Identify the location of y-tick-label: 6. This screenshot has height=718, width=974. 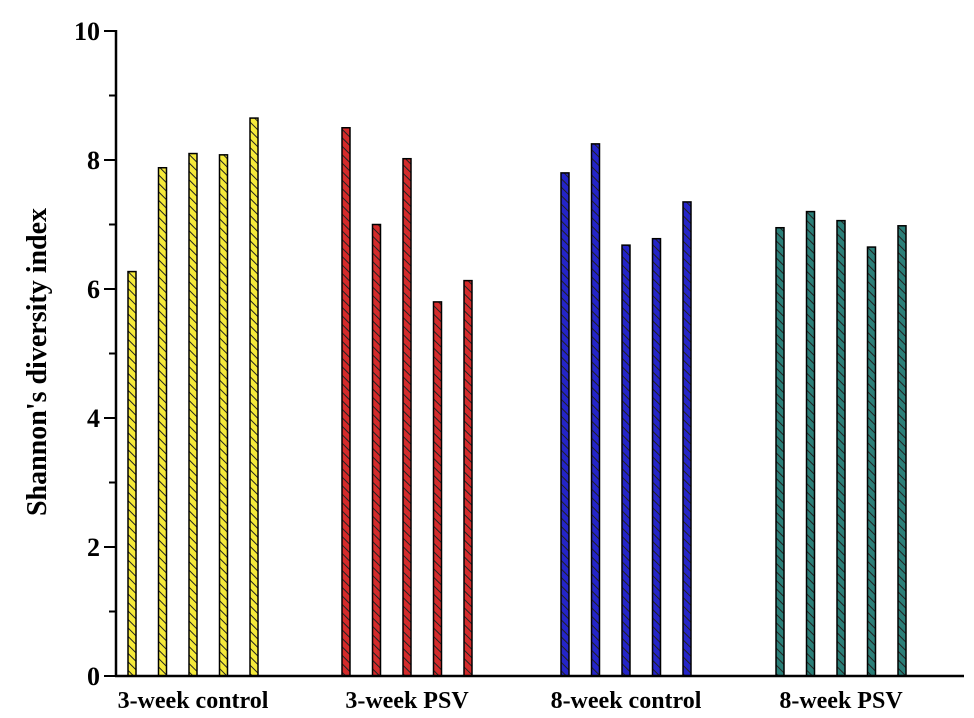
(93, 289).